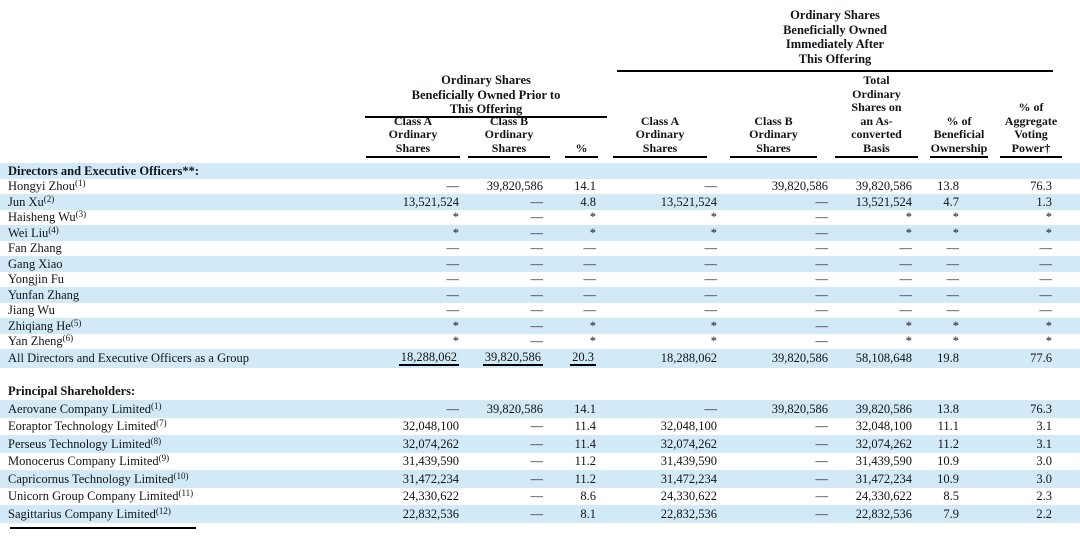 The width and height of the screenshot is (1080, 538). What do you see at coordinates (1044, 201) in the screenshot?
I see `value-cell: 1.3` at bounding box center [1044, 201].